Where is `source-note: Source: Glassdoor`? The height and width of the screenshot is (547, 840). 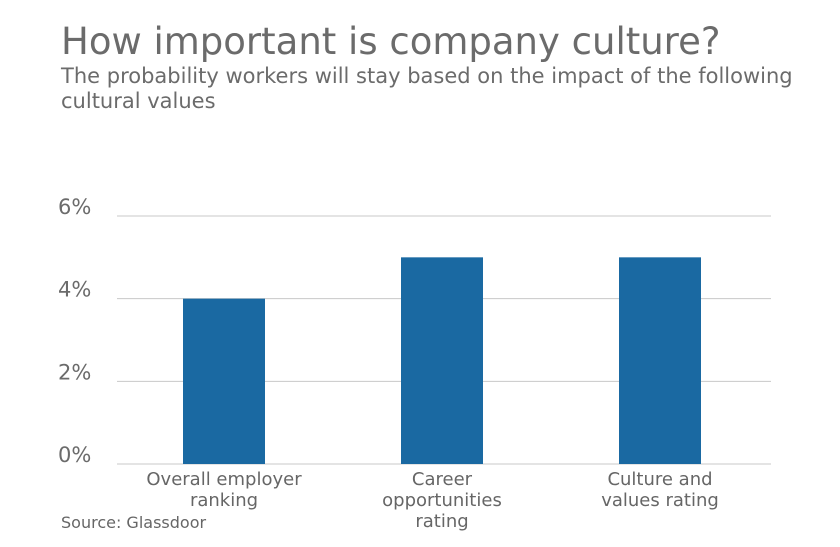
source-note: Source: Glassdoor is located at coordinates (134, 522).